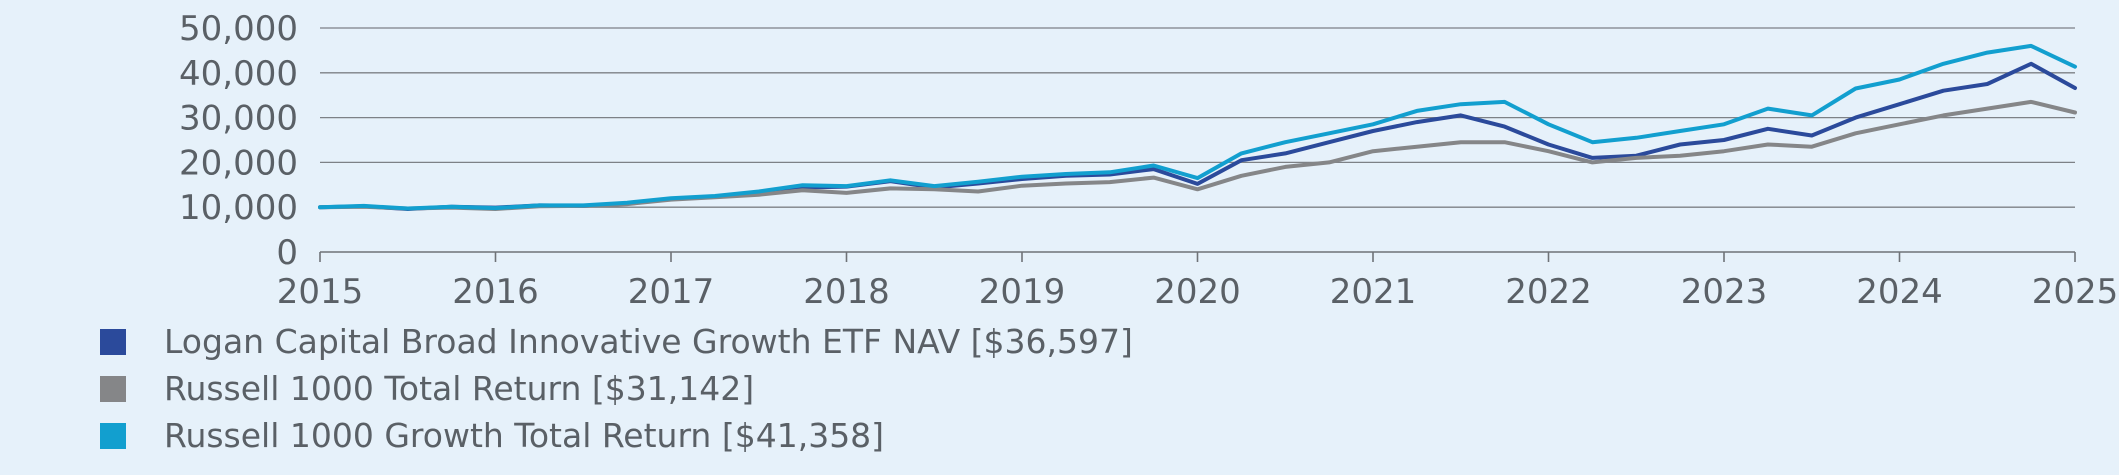 Image resolution: width=2119 pixels, height=475 pixels. I want to click on x-tick-label: 2022, so click(1548, 292).